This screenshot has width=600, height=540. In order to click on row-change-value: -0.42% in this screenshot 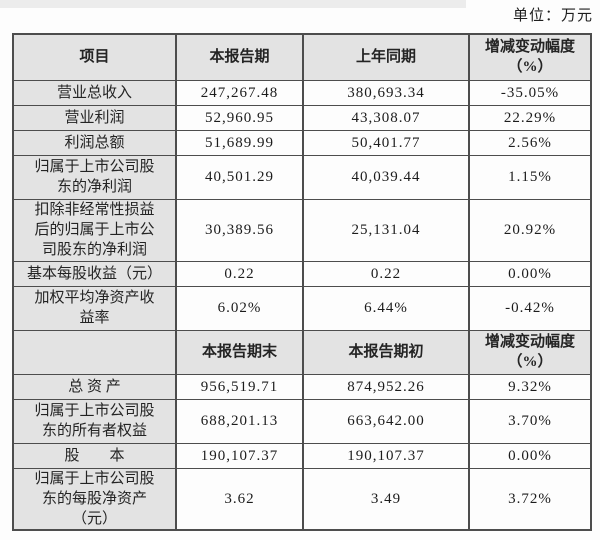, I will do `click(530, 308)`.